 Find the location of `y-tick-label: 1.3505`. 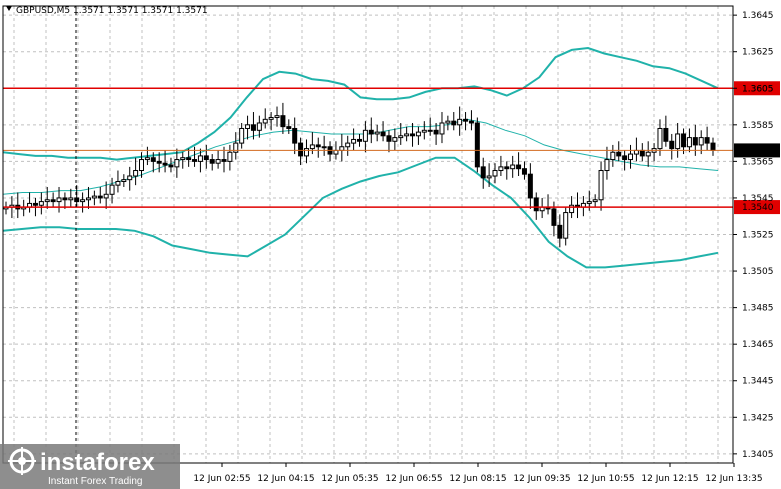

y-tick-label: 1.3505 is located at coordinates (758, 272).